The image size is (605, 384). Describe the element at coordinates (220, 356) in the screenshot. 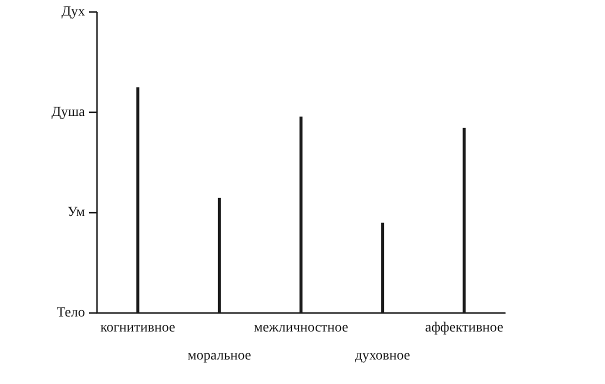

I see `x-tick-label: моральное` at that location.